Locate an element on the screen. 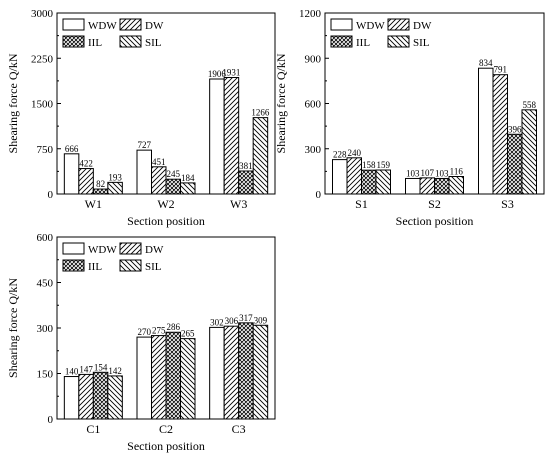 This screenshot has width=550, height=459. data-label: 140 is located at coordinates (72, 372).